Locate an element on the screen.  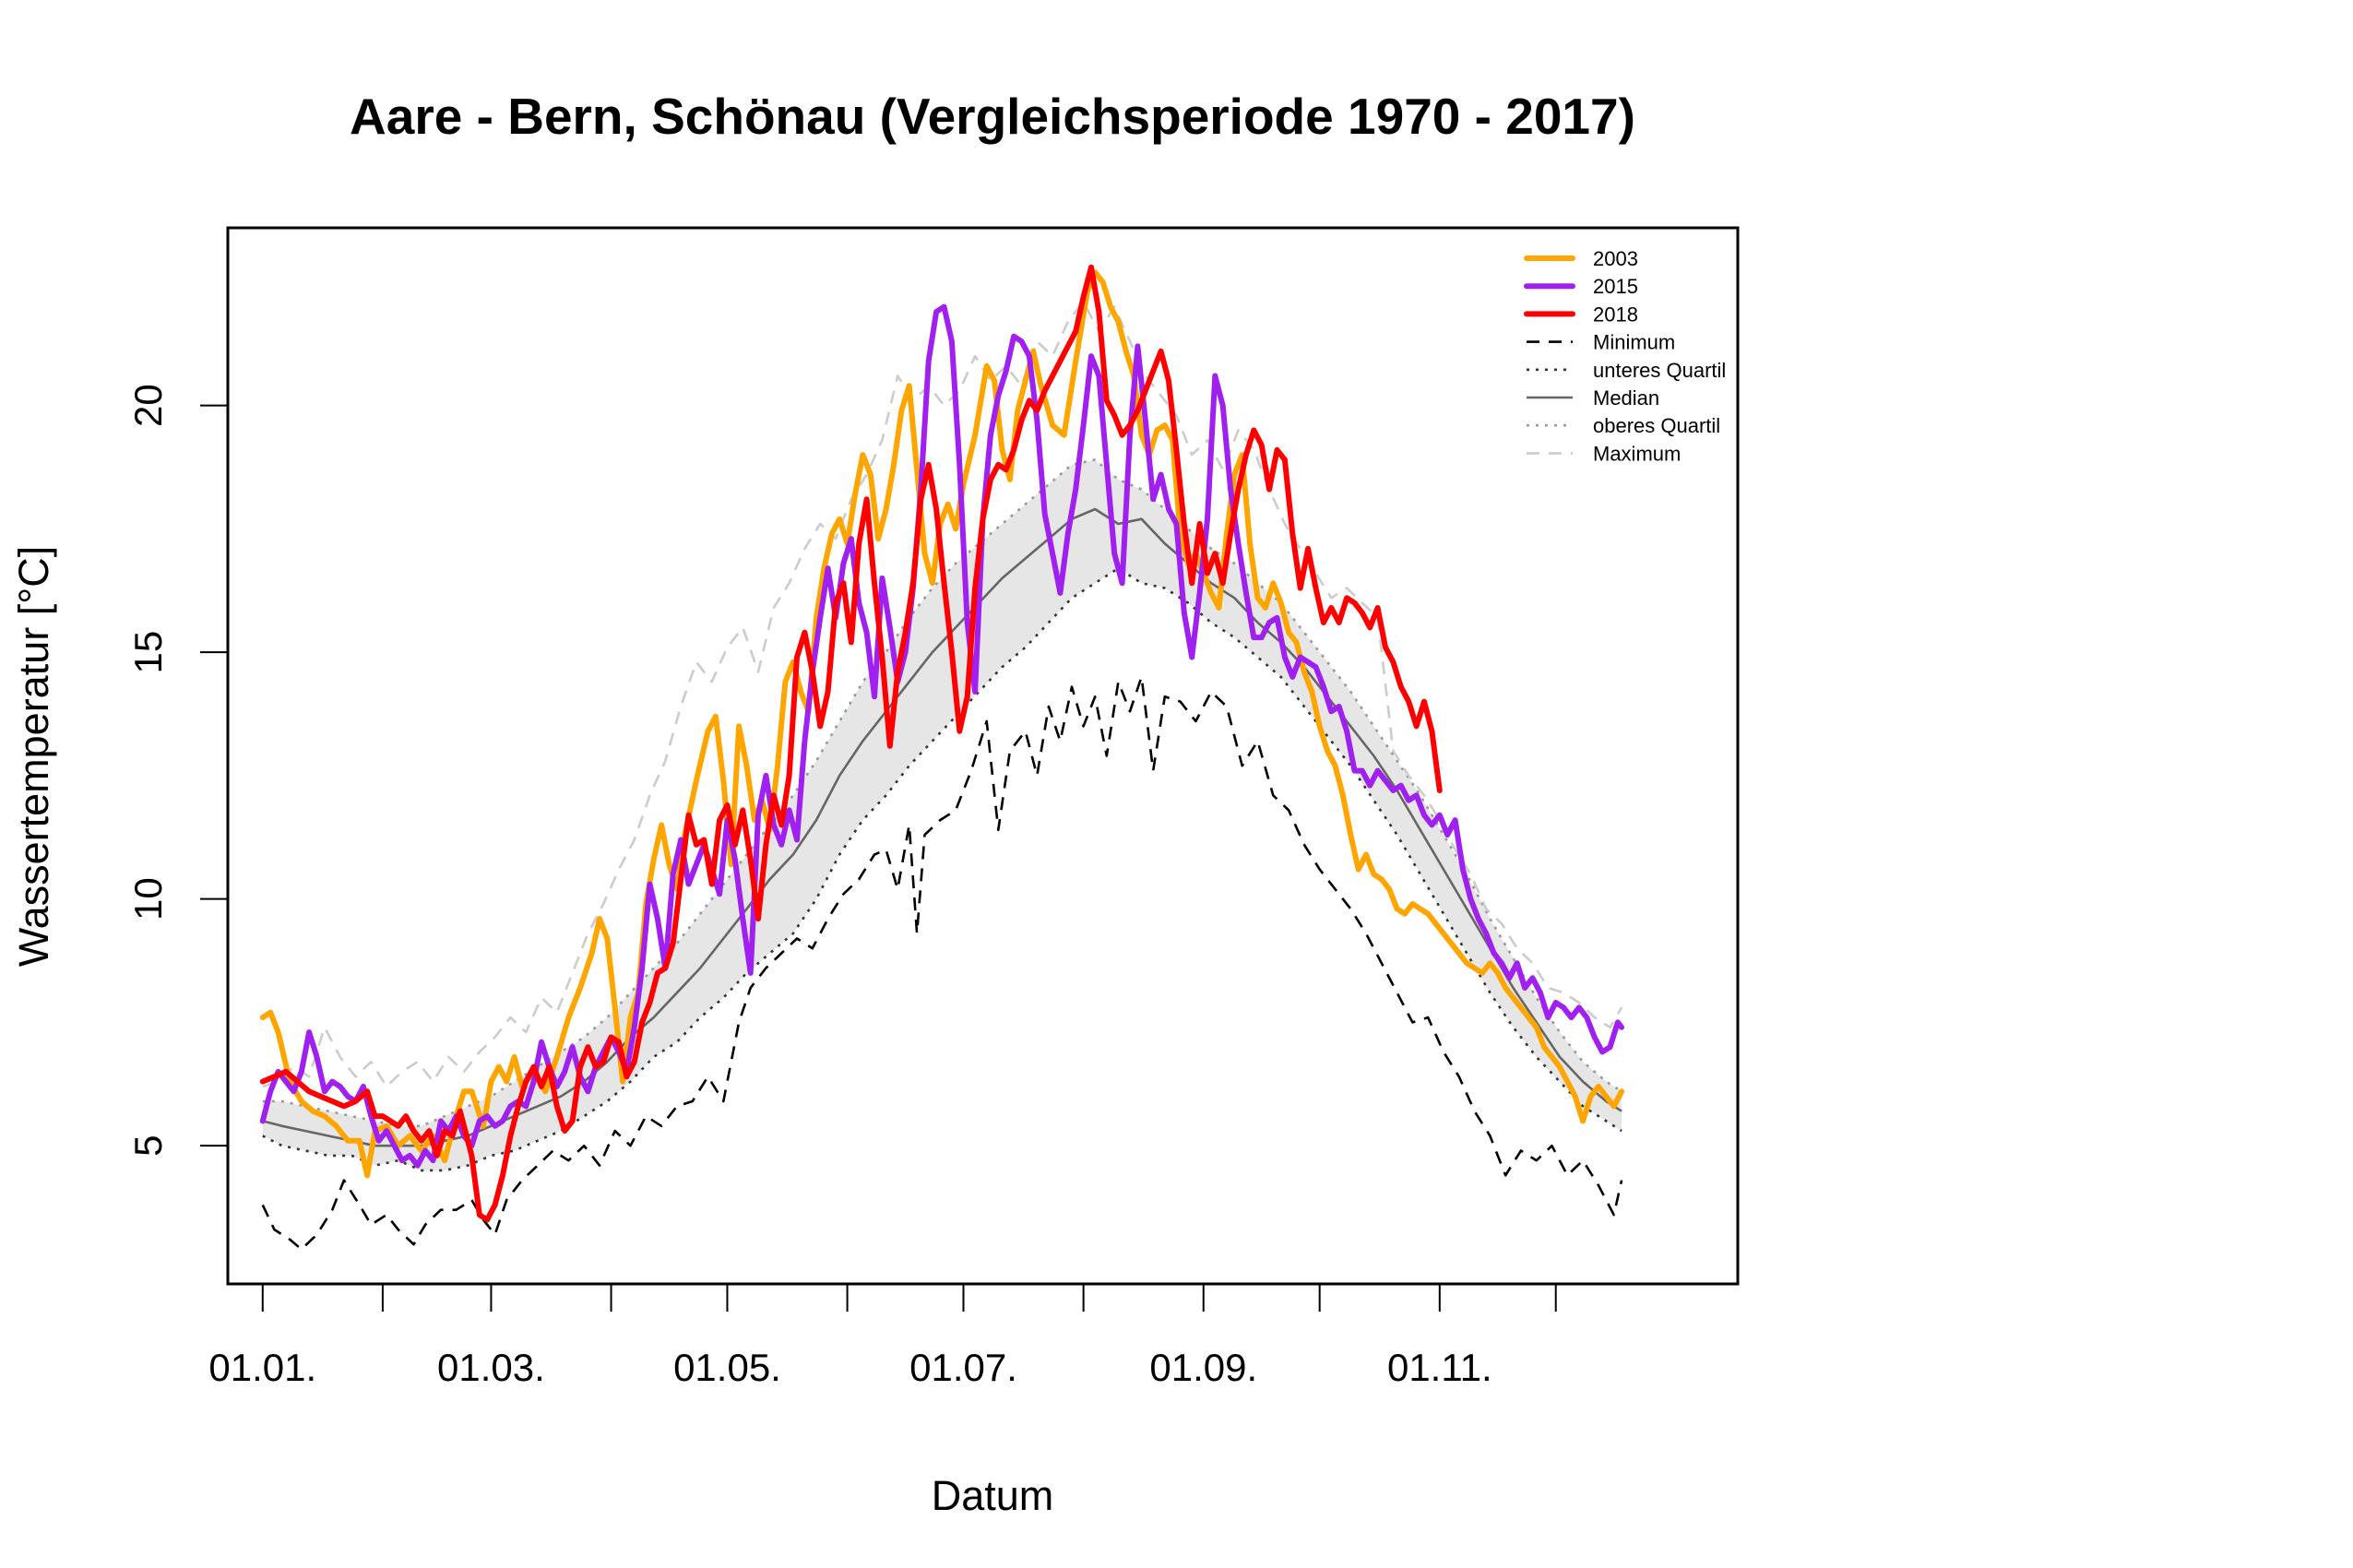
x-tick-label: 01.05. is located at coordinates (727, 1367).